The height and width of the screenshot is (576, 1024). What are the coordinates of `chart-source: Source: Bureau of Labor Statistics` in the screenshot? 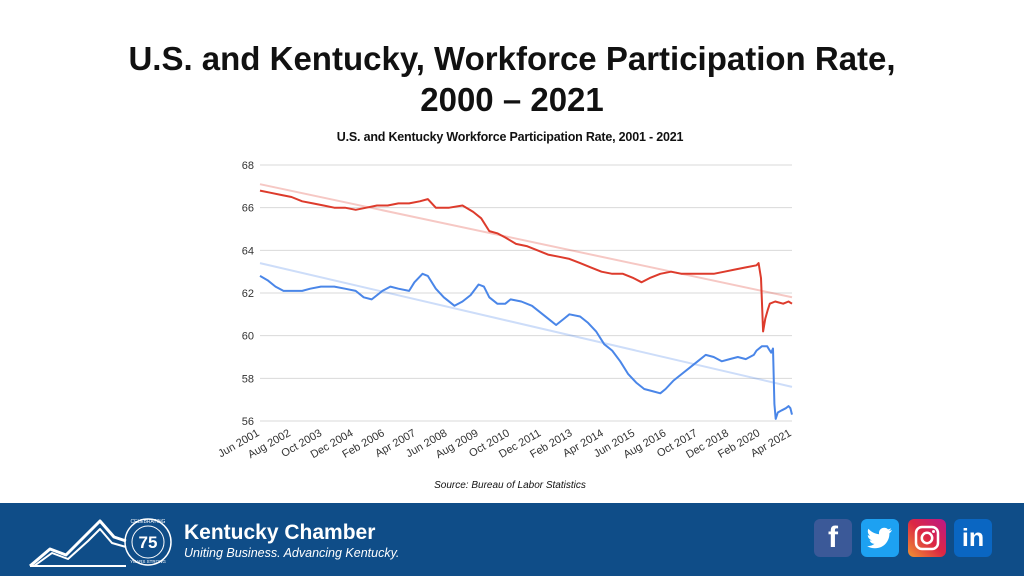 It's located at (510, 485).